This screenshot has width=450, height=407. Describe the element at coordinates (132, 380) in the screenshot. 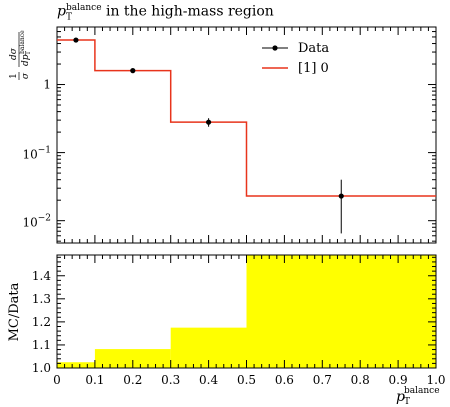

I see `x-tick-label: 0.2` at that location.